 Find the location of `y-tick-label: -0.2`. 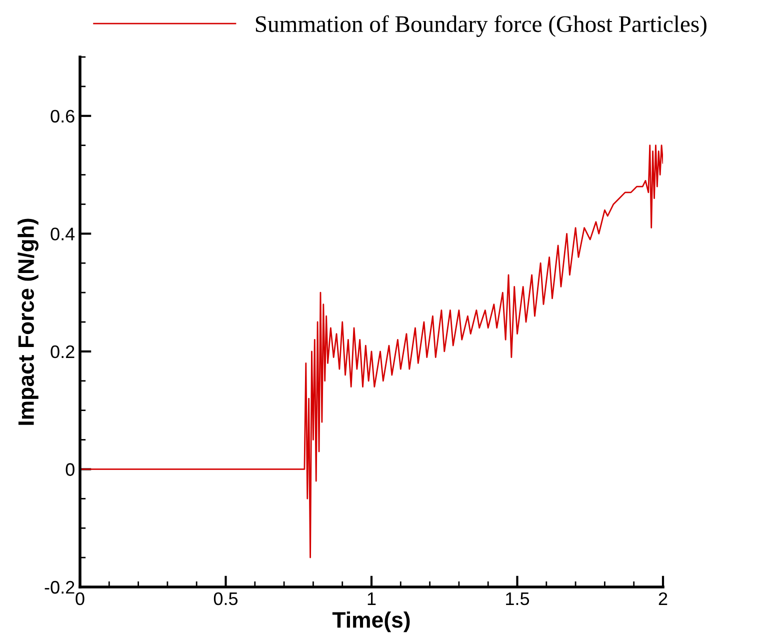

y-tick-label: -0.2 is located at coordinates (59, 587).